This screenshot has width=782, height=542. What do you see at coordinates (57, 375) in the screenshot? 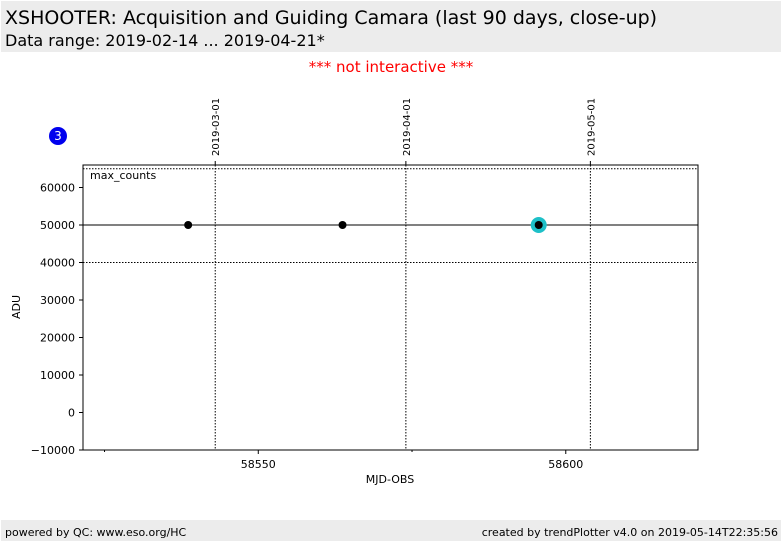
I see `y-tick-label: 10000` at bounding box center [57, 375].